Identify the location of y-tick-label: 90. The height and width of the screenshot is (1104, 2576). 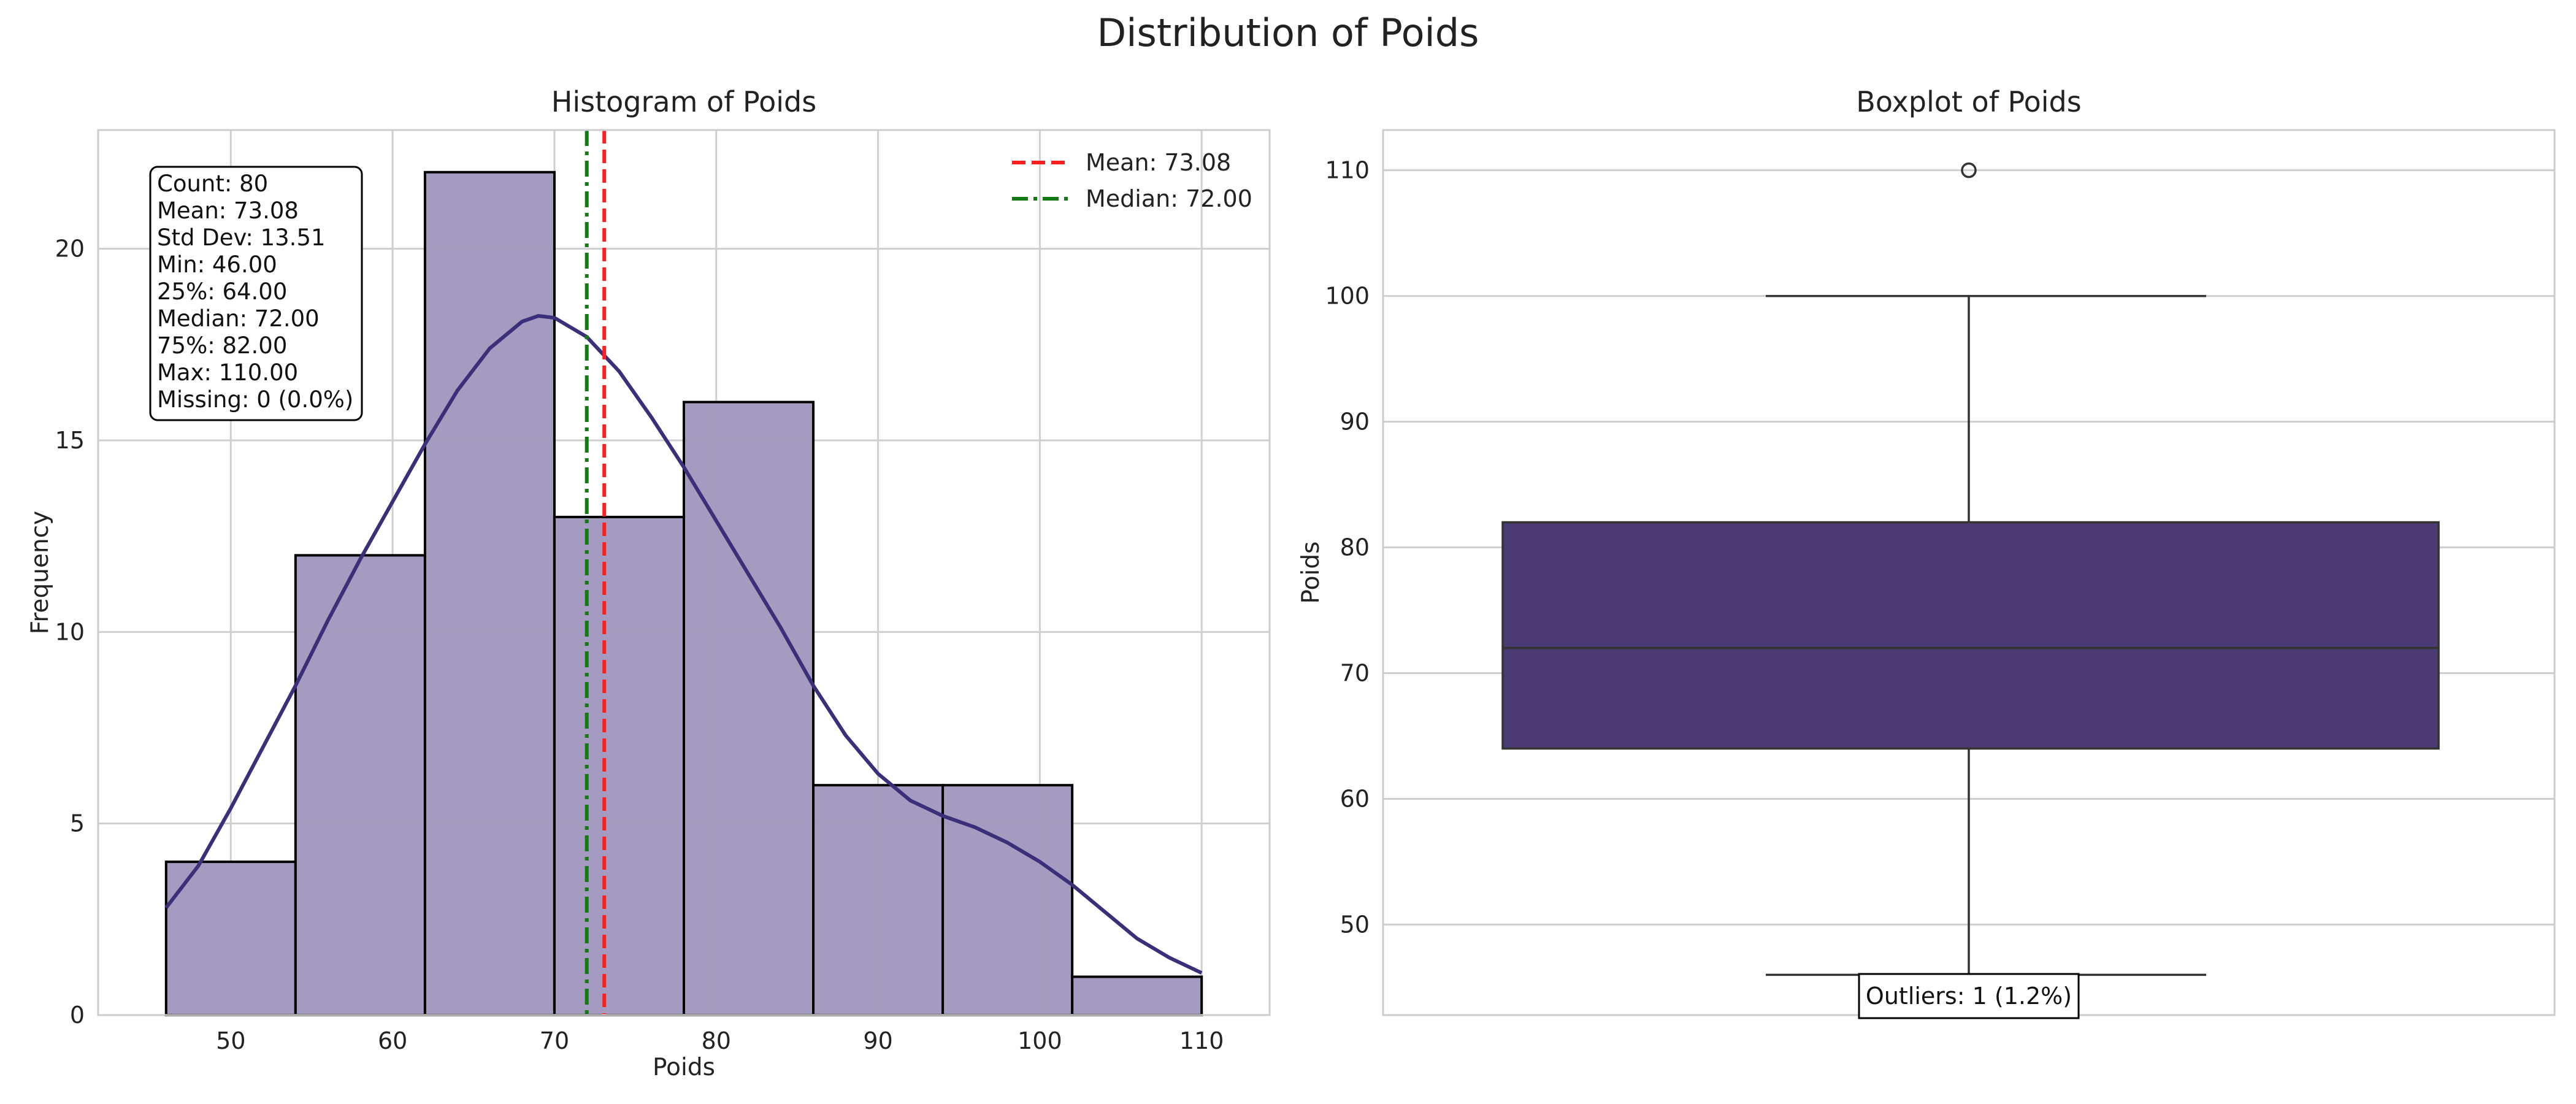
(1355, 421).